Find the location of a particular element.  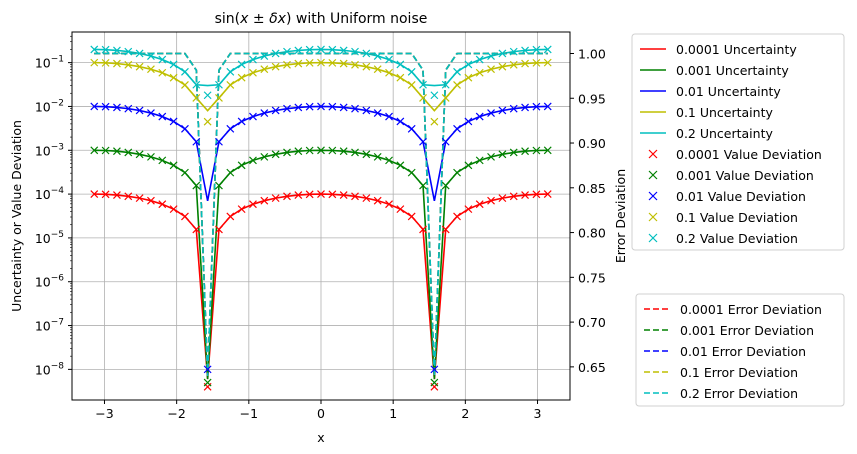

legend-entry: 0.001 Error Deviation is located at coordinates (747, 330).